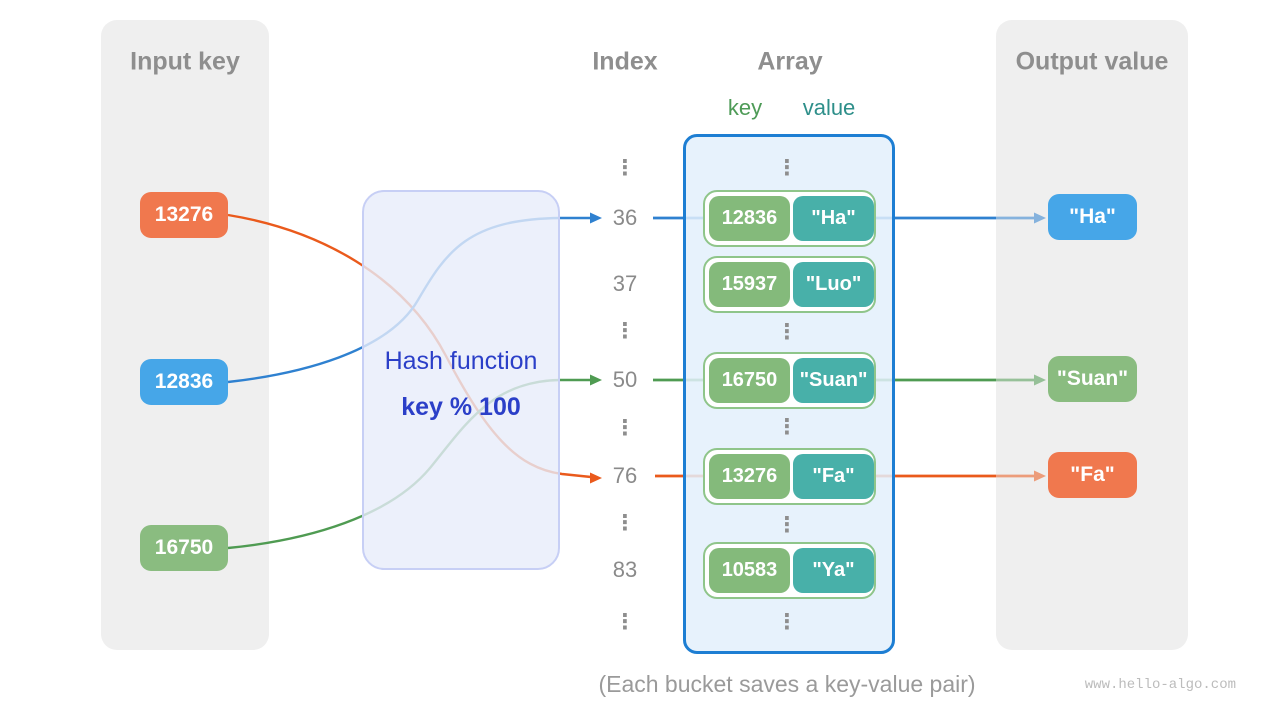  I want to click on arrowhead-orange-index-76-icon, so click(596, 478).